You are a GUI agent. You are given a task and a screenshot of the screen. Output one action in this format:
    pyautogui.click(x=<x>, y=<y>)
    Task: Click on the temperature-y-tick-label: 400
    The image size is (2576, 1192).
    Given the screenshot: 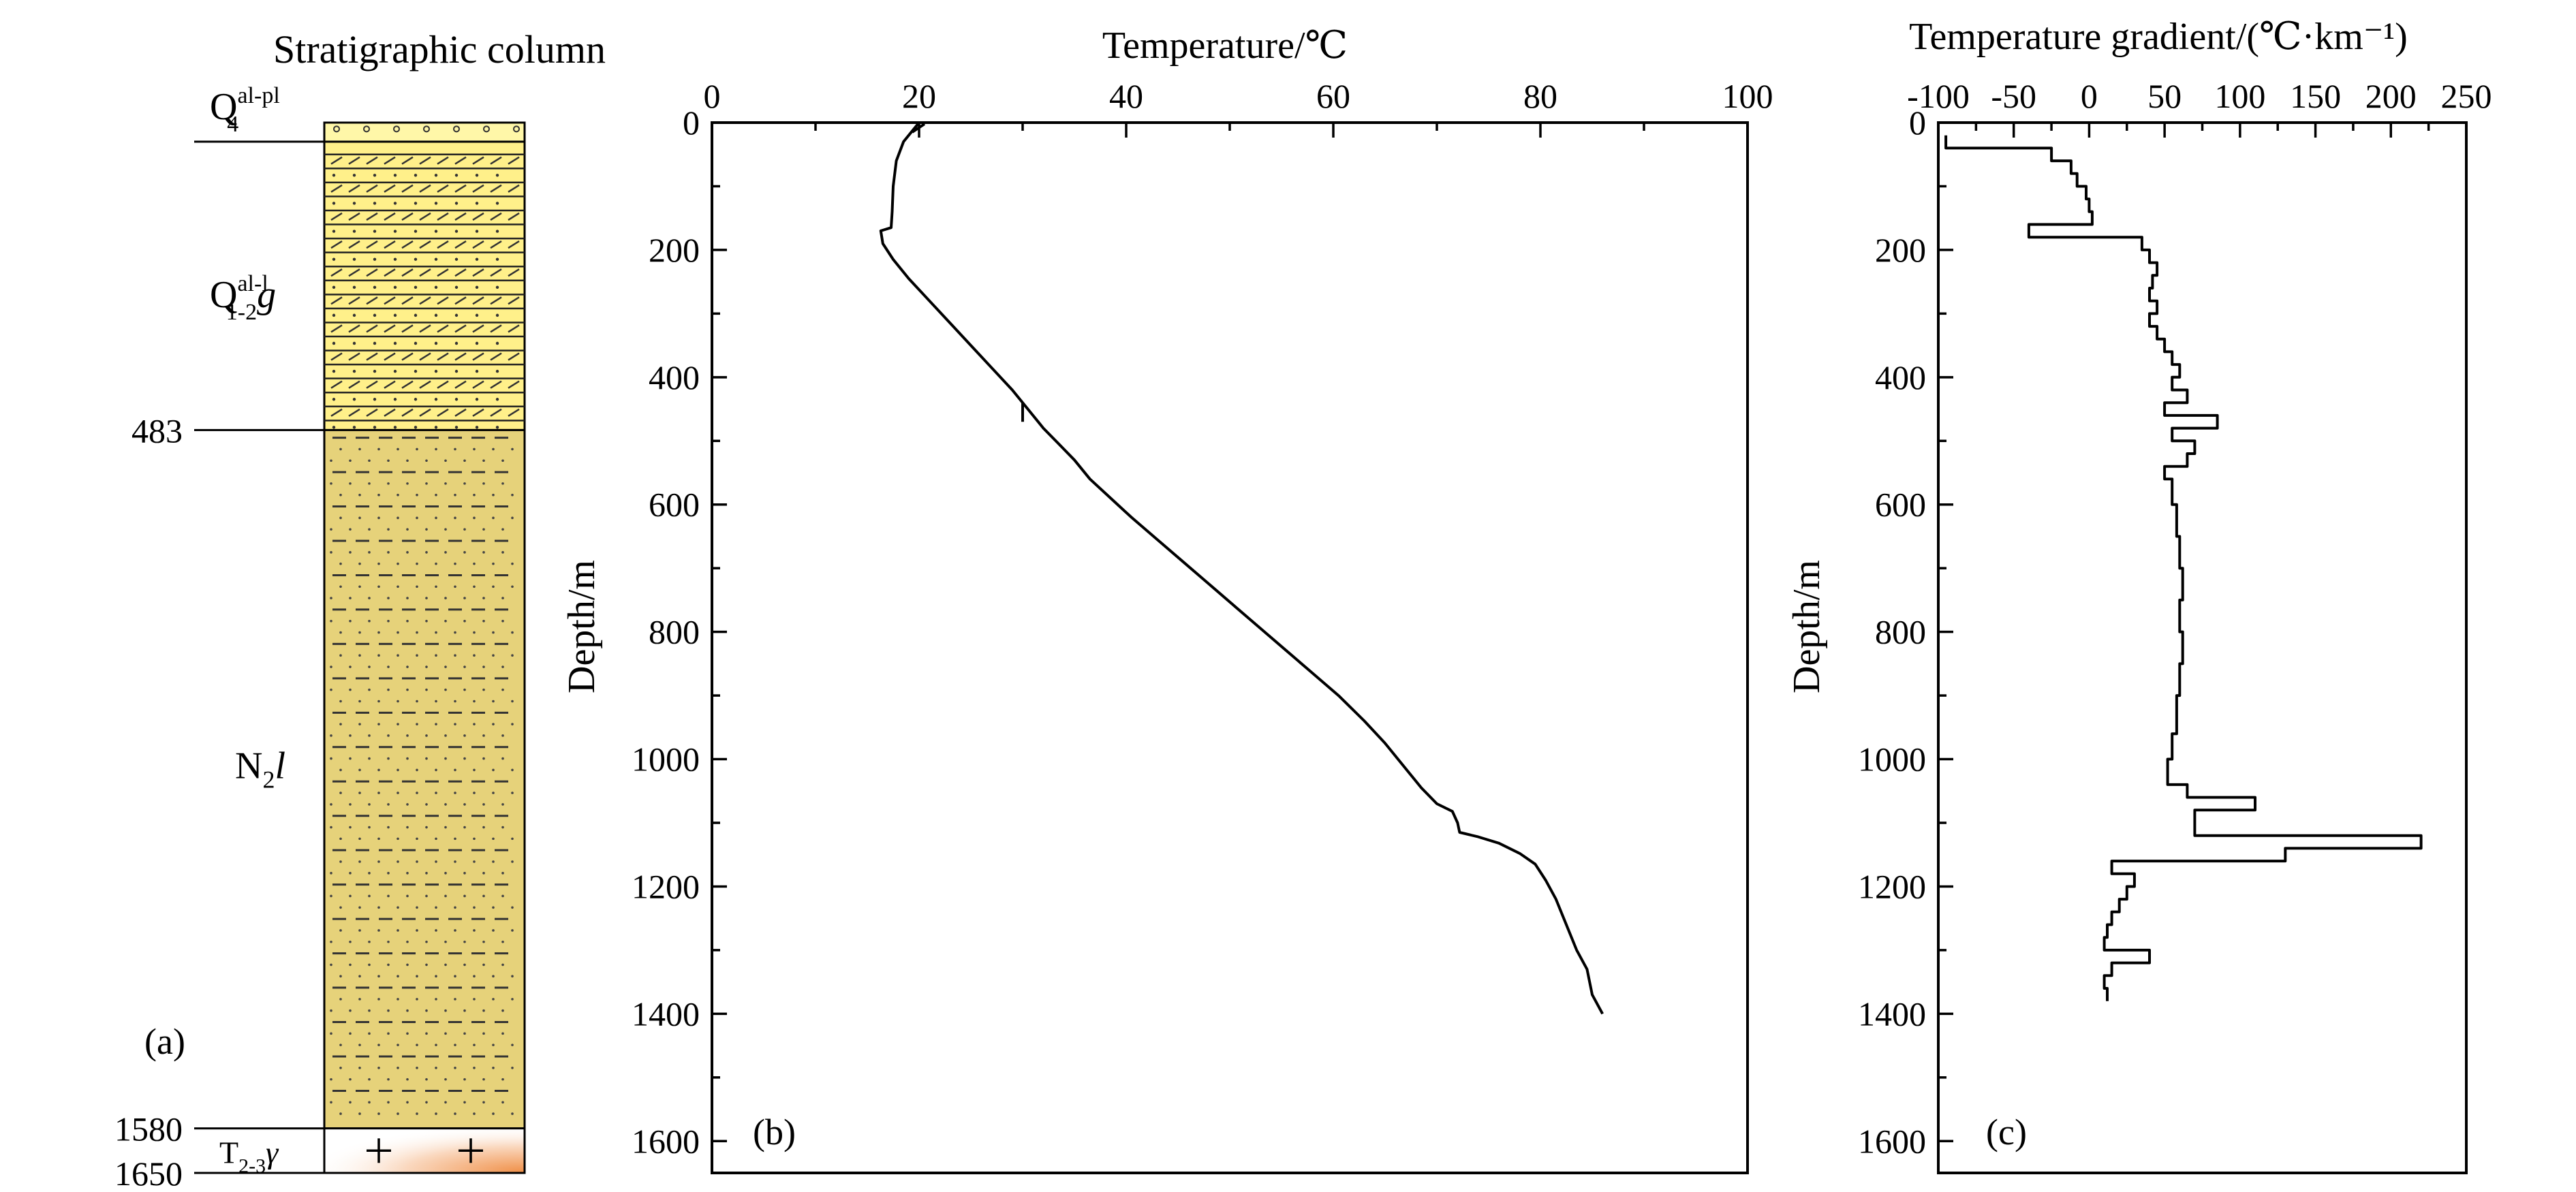 What is the action you would take?
    pyautogui.click(x=674, y=377)
    